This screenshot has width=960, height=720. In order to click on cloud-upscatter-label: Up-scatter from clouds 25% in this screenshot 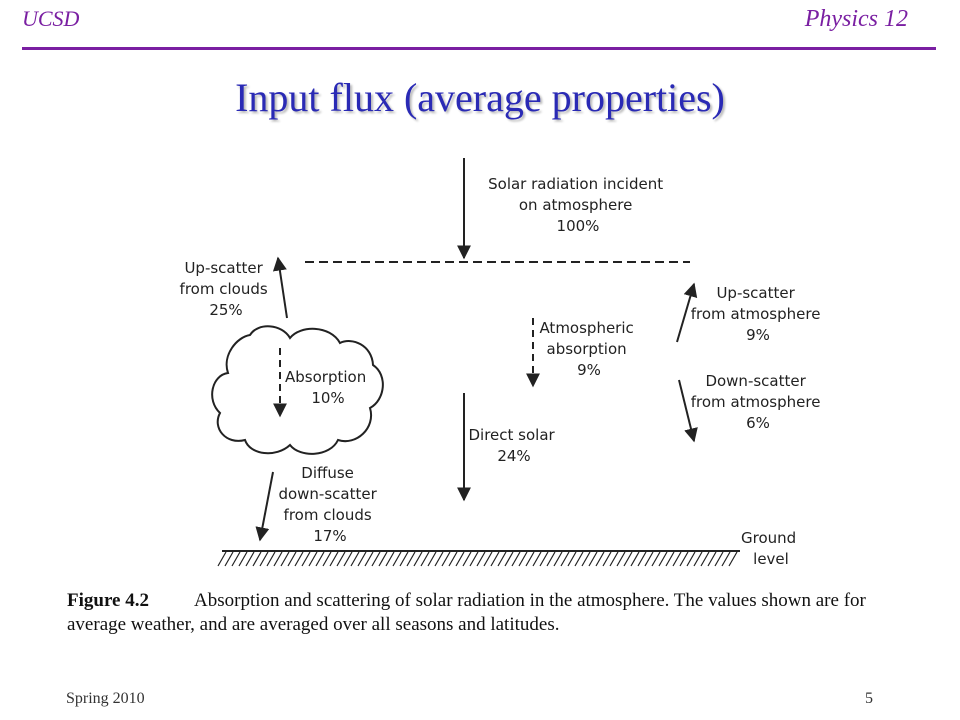, I will do `click(226, 289)`.